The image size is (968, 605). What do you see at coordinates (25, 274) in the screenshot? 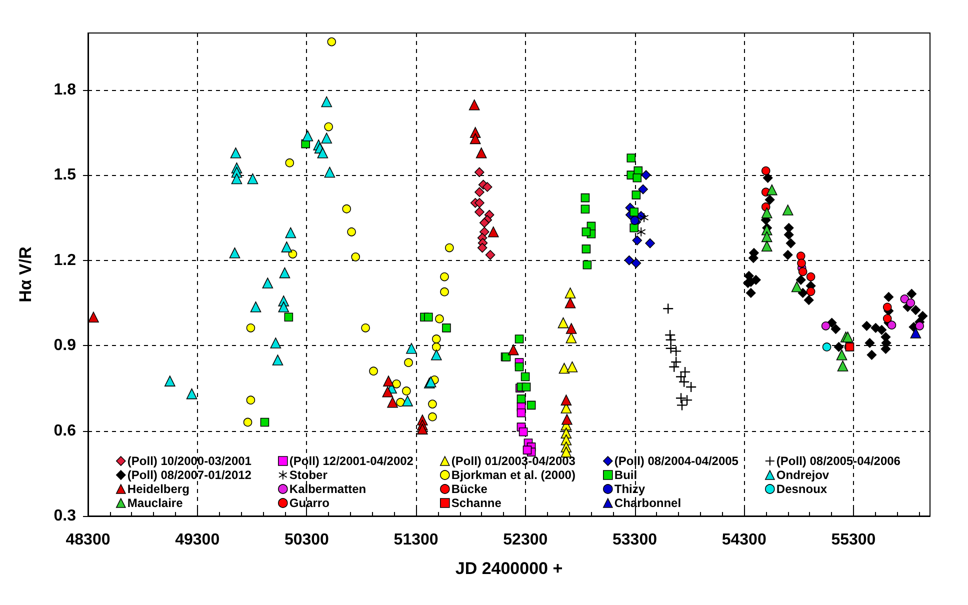
I see `y-axis-title: Hα V/R` at bounding box center [25, 274].